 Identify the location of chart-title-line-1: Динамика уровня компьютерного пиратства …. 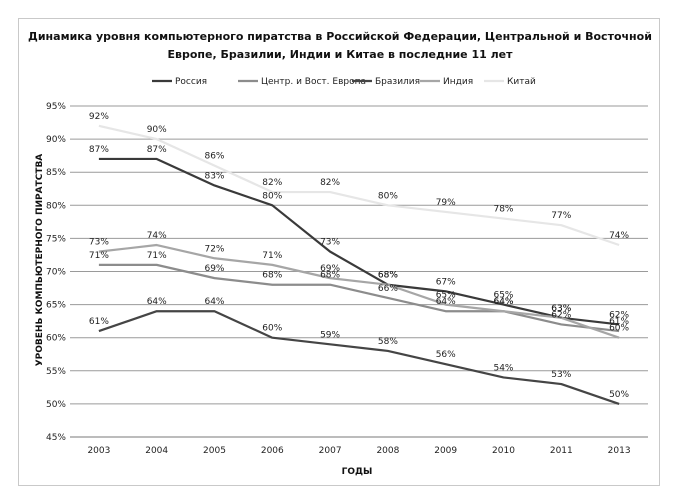
(340, 36).